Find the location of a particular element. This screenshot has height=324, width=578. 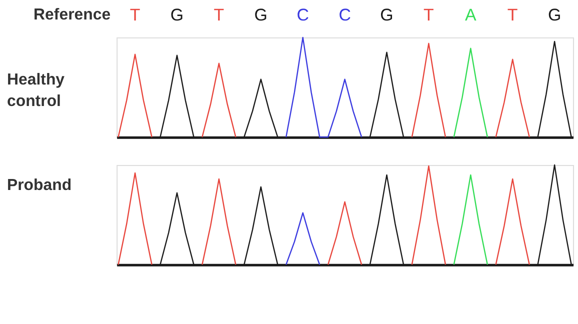

text: Proband is located at coordinates (39, 185).